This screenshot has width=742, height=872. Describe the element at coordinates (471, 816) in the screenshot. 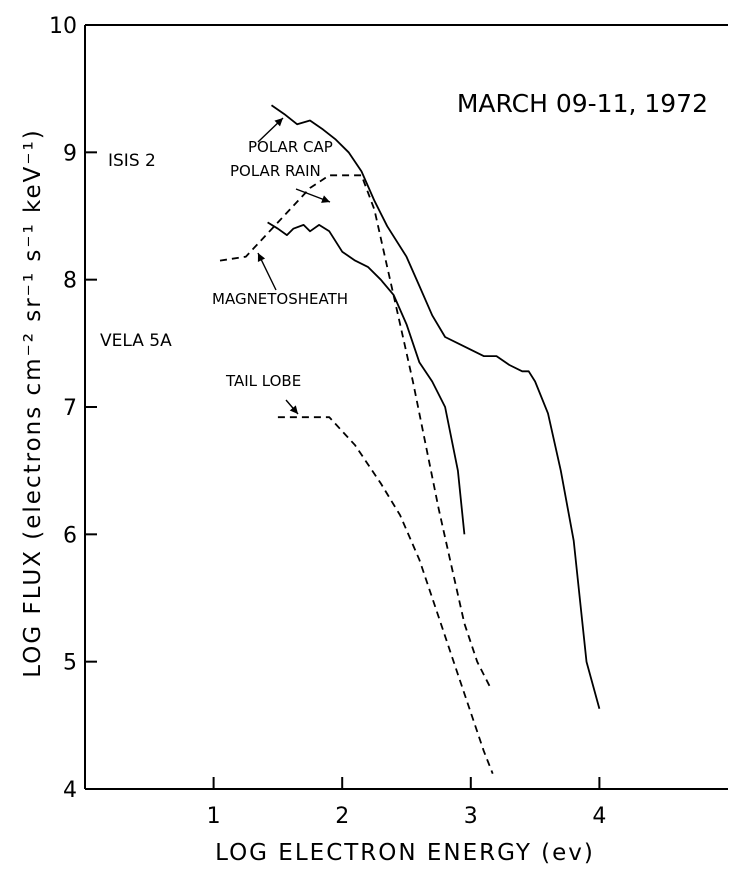

I see `x-tick-label: 3` at that location.